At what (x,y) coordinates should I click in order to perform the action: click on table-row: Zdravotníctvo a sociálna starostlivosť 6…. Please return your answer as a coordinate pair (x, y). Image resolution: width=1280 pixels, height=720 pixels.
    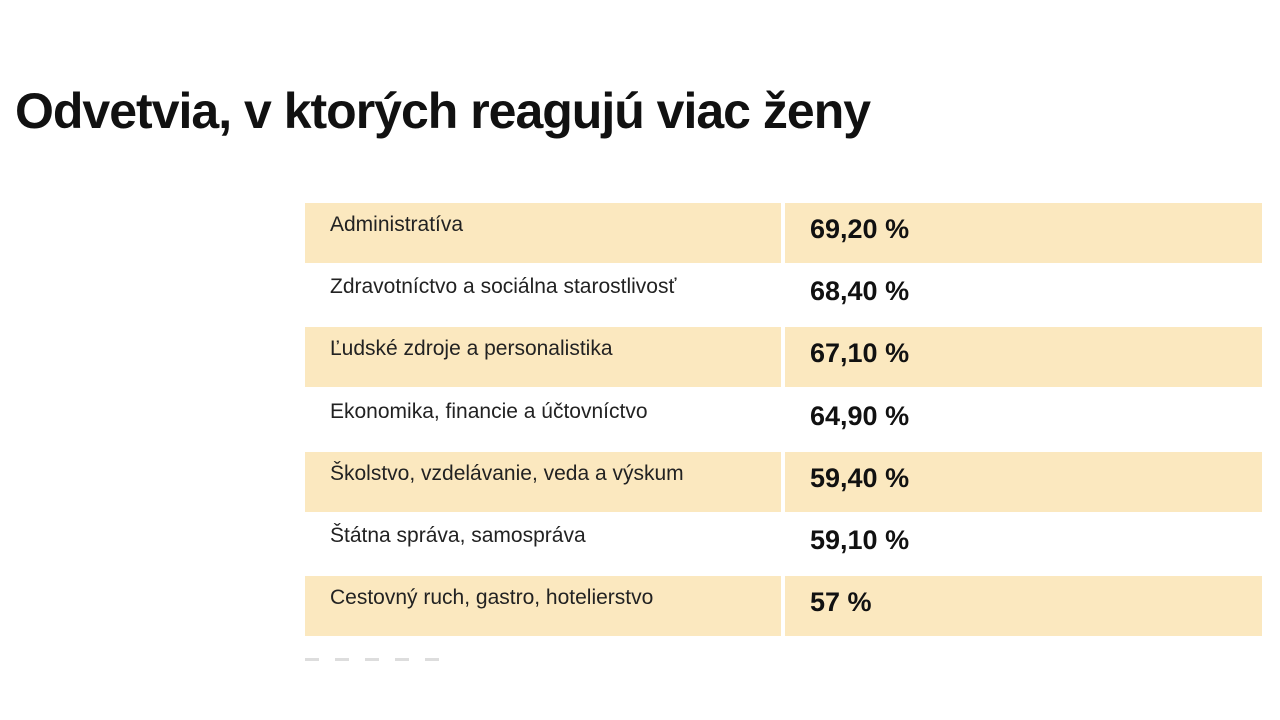
    Looking at the image, I should click on (783, 295).